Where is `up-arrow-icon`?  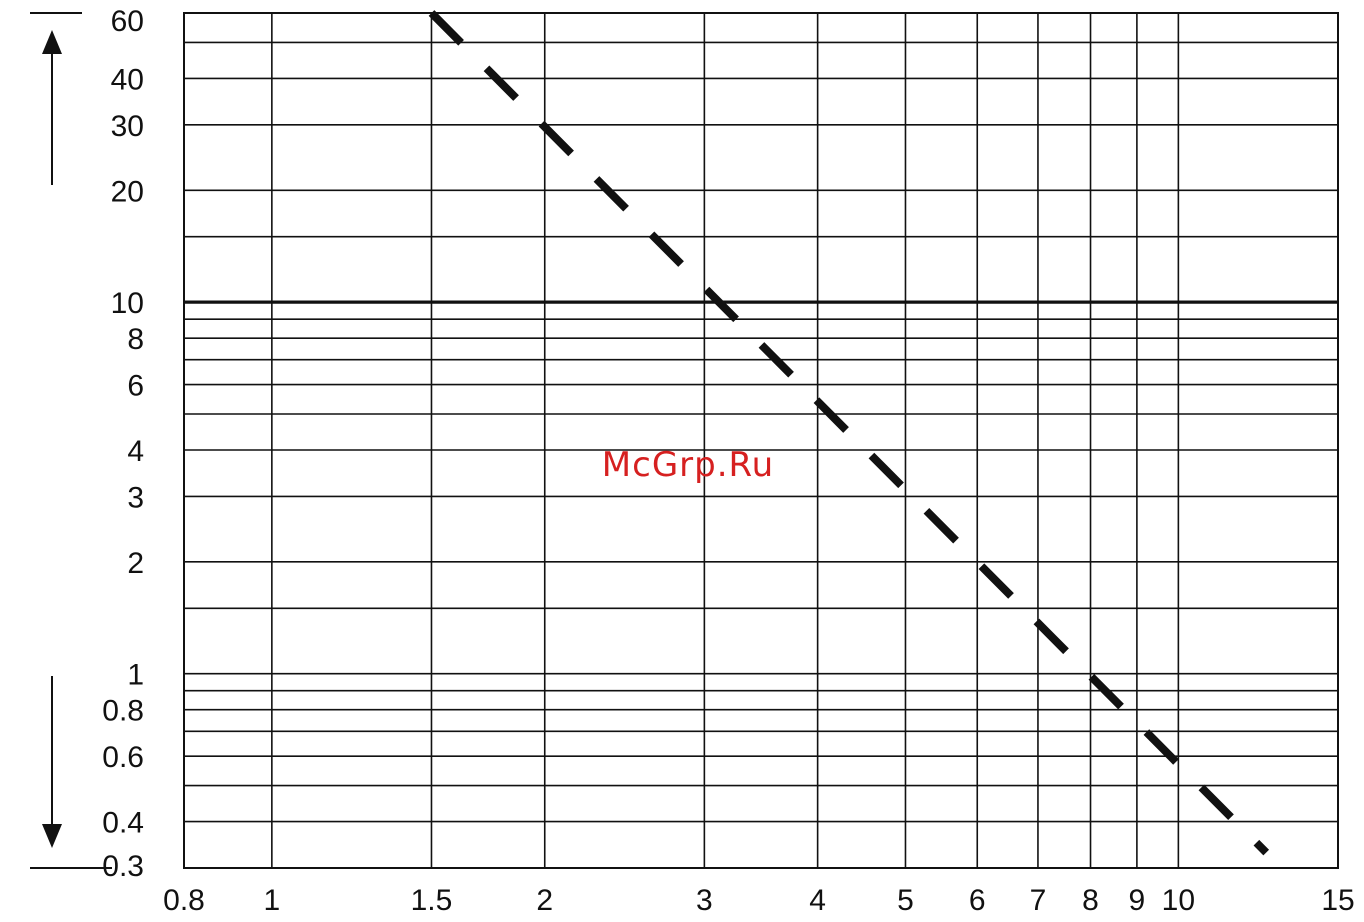
up-arrow-icon is located at coordinates (52, 42).